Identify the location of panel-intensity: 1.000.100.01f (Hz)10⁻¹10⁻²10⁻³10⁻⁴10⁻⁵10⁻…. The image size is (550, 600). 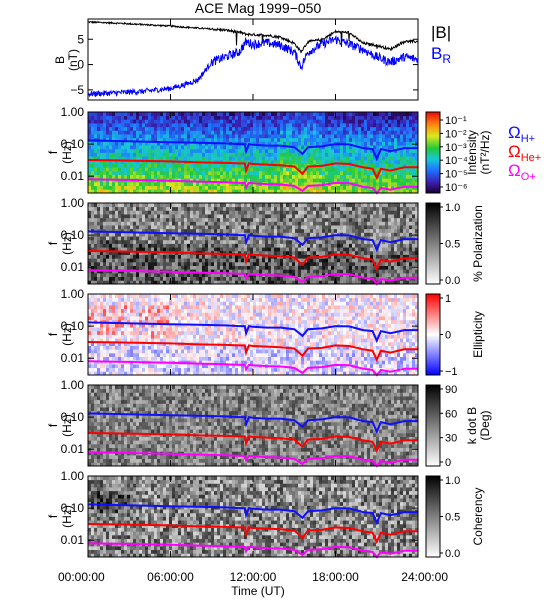
(269, 150).